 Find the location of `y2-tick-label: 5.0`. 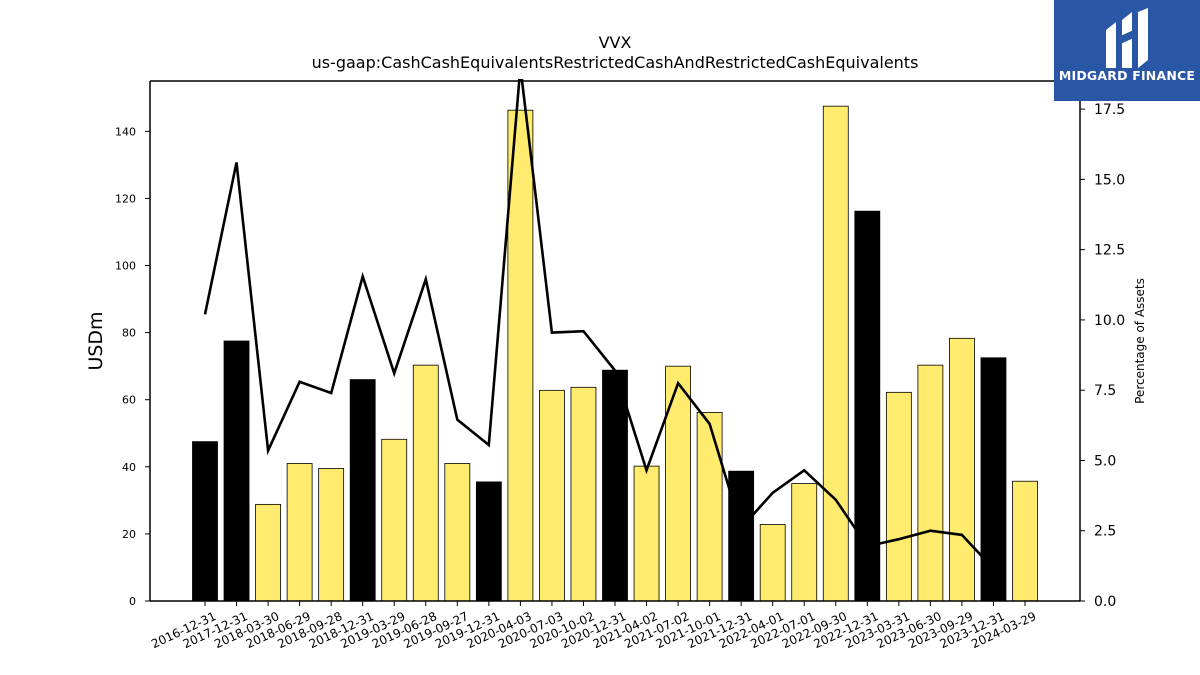

y2-tick-label: 5.0 is located at coordinates (1105, 461).